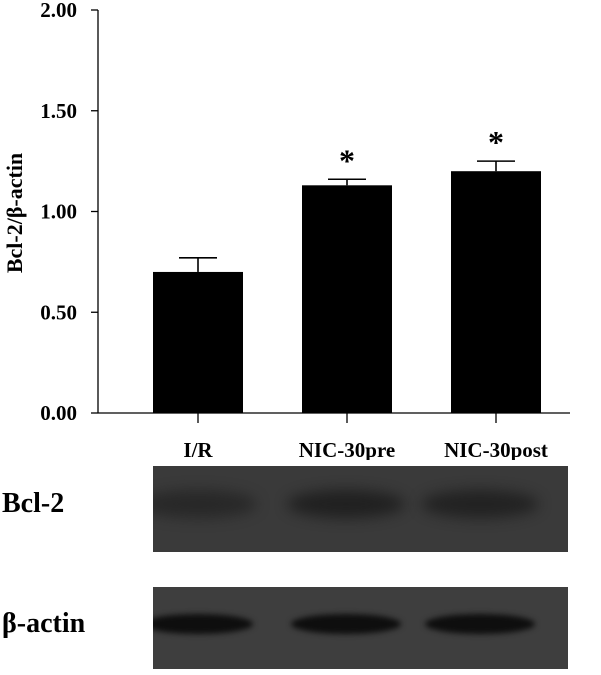 This screenshot has height=675, width=601. What do you see at coordinates (14, 213) in the screenshot?
I see `y-axis-label: Bcl-2/β-actin` at bounding box center [14, 213].